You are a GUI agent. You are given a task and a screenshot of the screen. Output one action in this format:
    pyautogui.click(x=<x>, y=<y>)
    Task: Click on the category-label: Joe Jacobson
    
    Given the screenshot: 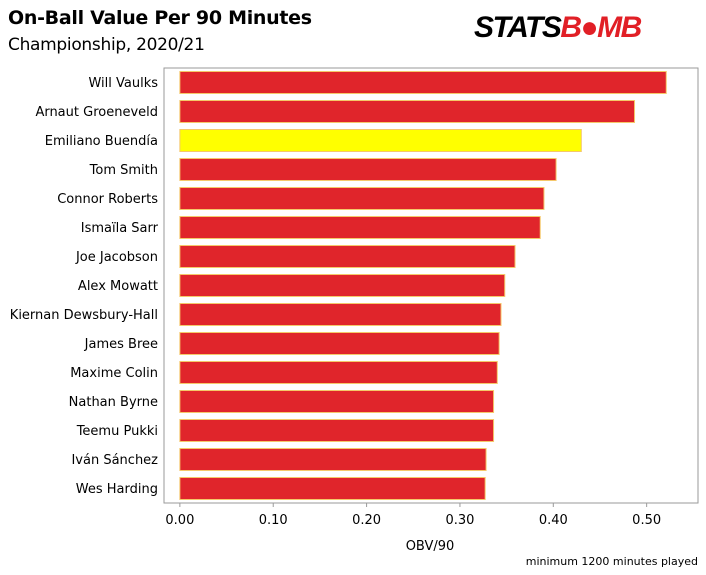 What is the action you would take?
    pyautogui.click(x=116, y=257)
    